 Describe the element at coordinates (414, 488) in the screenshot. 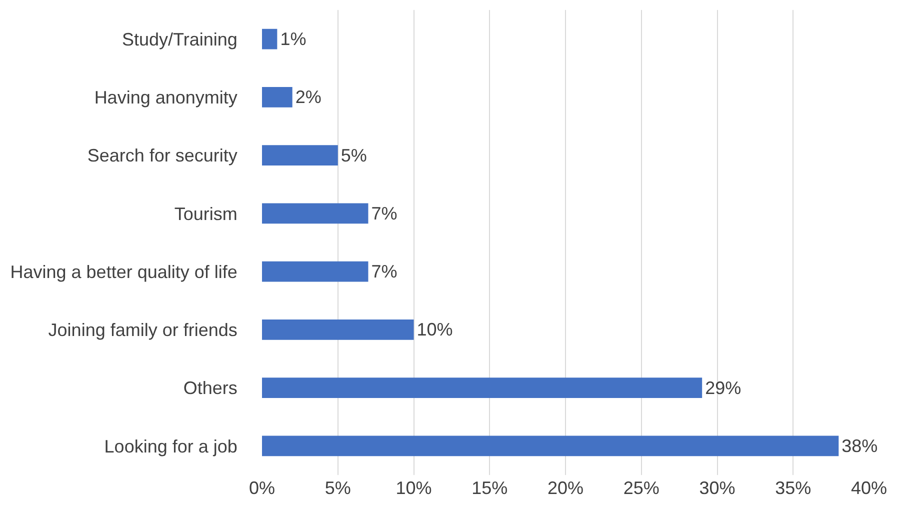

I see `x-tick-label: 10%` at that location.